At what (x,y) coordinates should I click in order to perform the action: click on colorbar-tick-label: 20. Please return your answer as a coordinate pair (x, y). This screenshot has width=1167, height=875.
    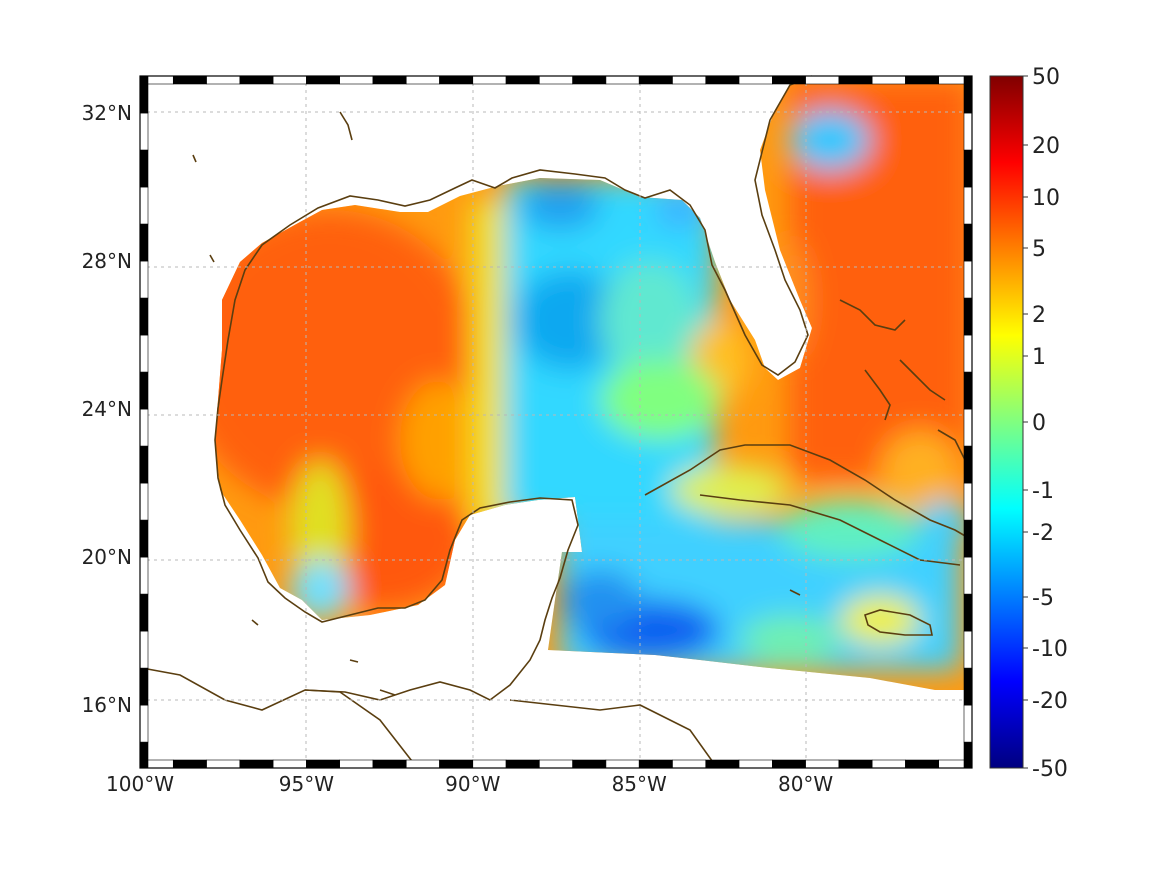
    Looking at the image, I should click on (1046, 146).